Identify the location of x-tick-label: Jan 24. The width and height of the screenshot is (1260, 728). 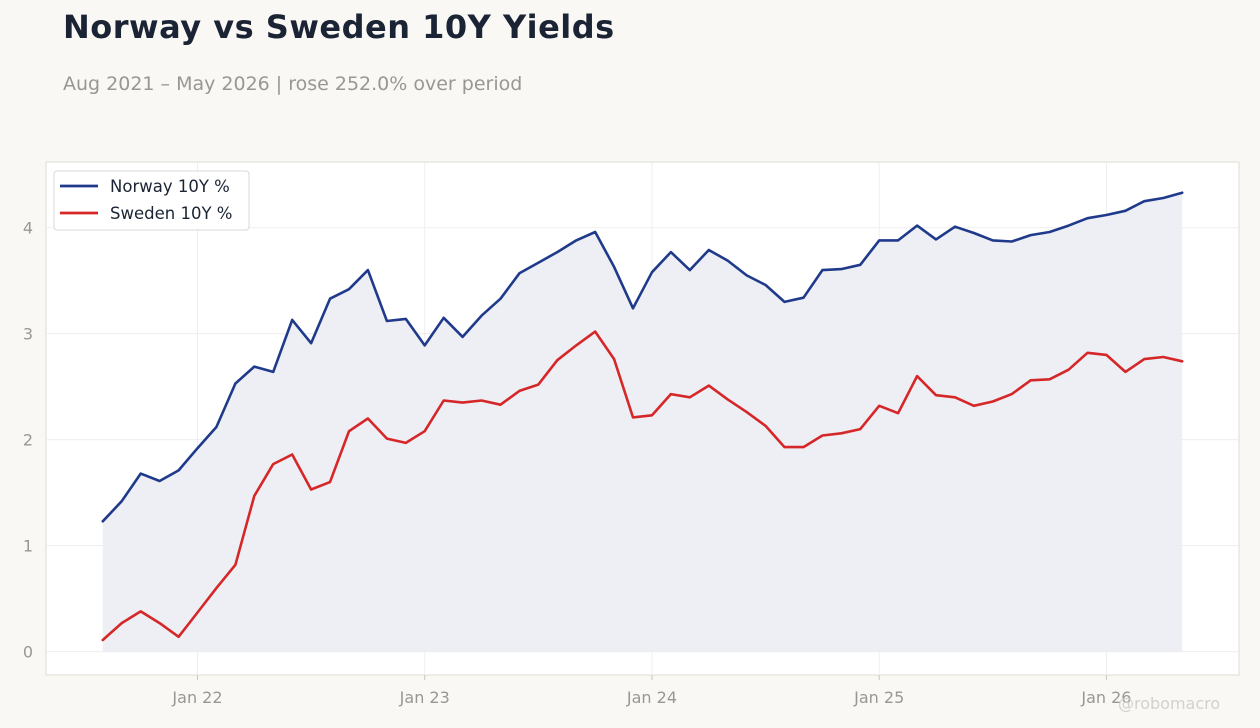
(651, 697).